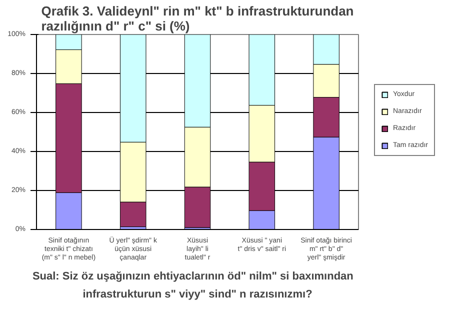 Image resolution: width=476 pixels, height=336 pixels. What do you see at coordinates (197, 19) in the screenshot?
I see `chart-title: Qrafik 3. Valideynl" rin m" kt" b infrastrukturundan razılığının d" r" c" si (%)` at bounding box center [197, 19].